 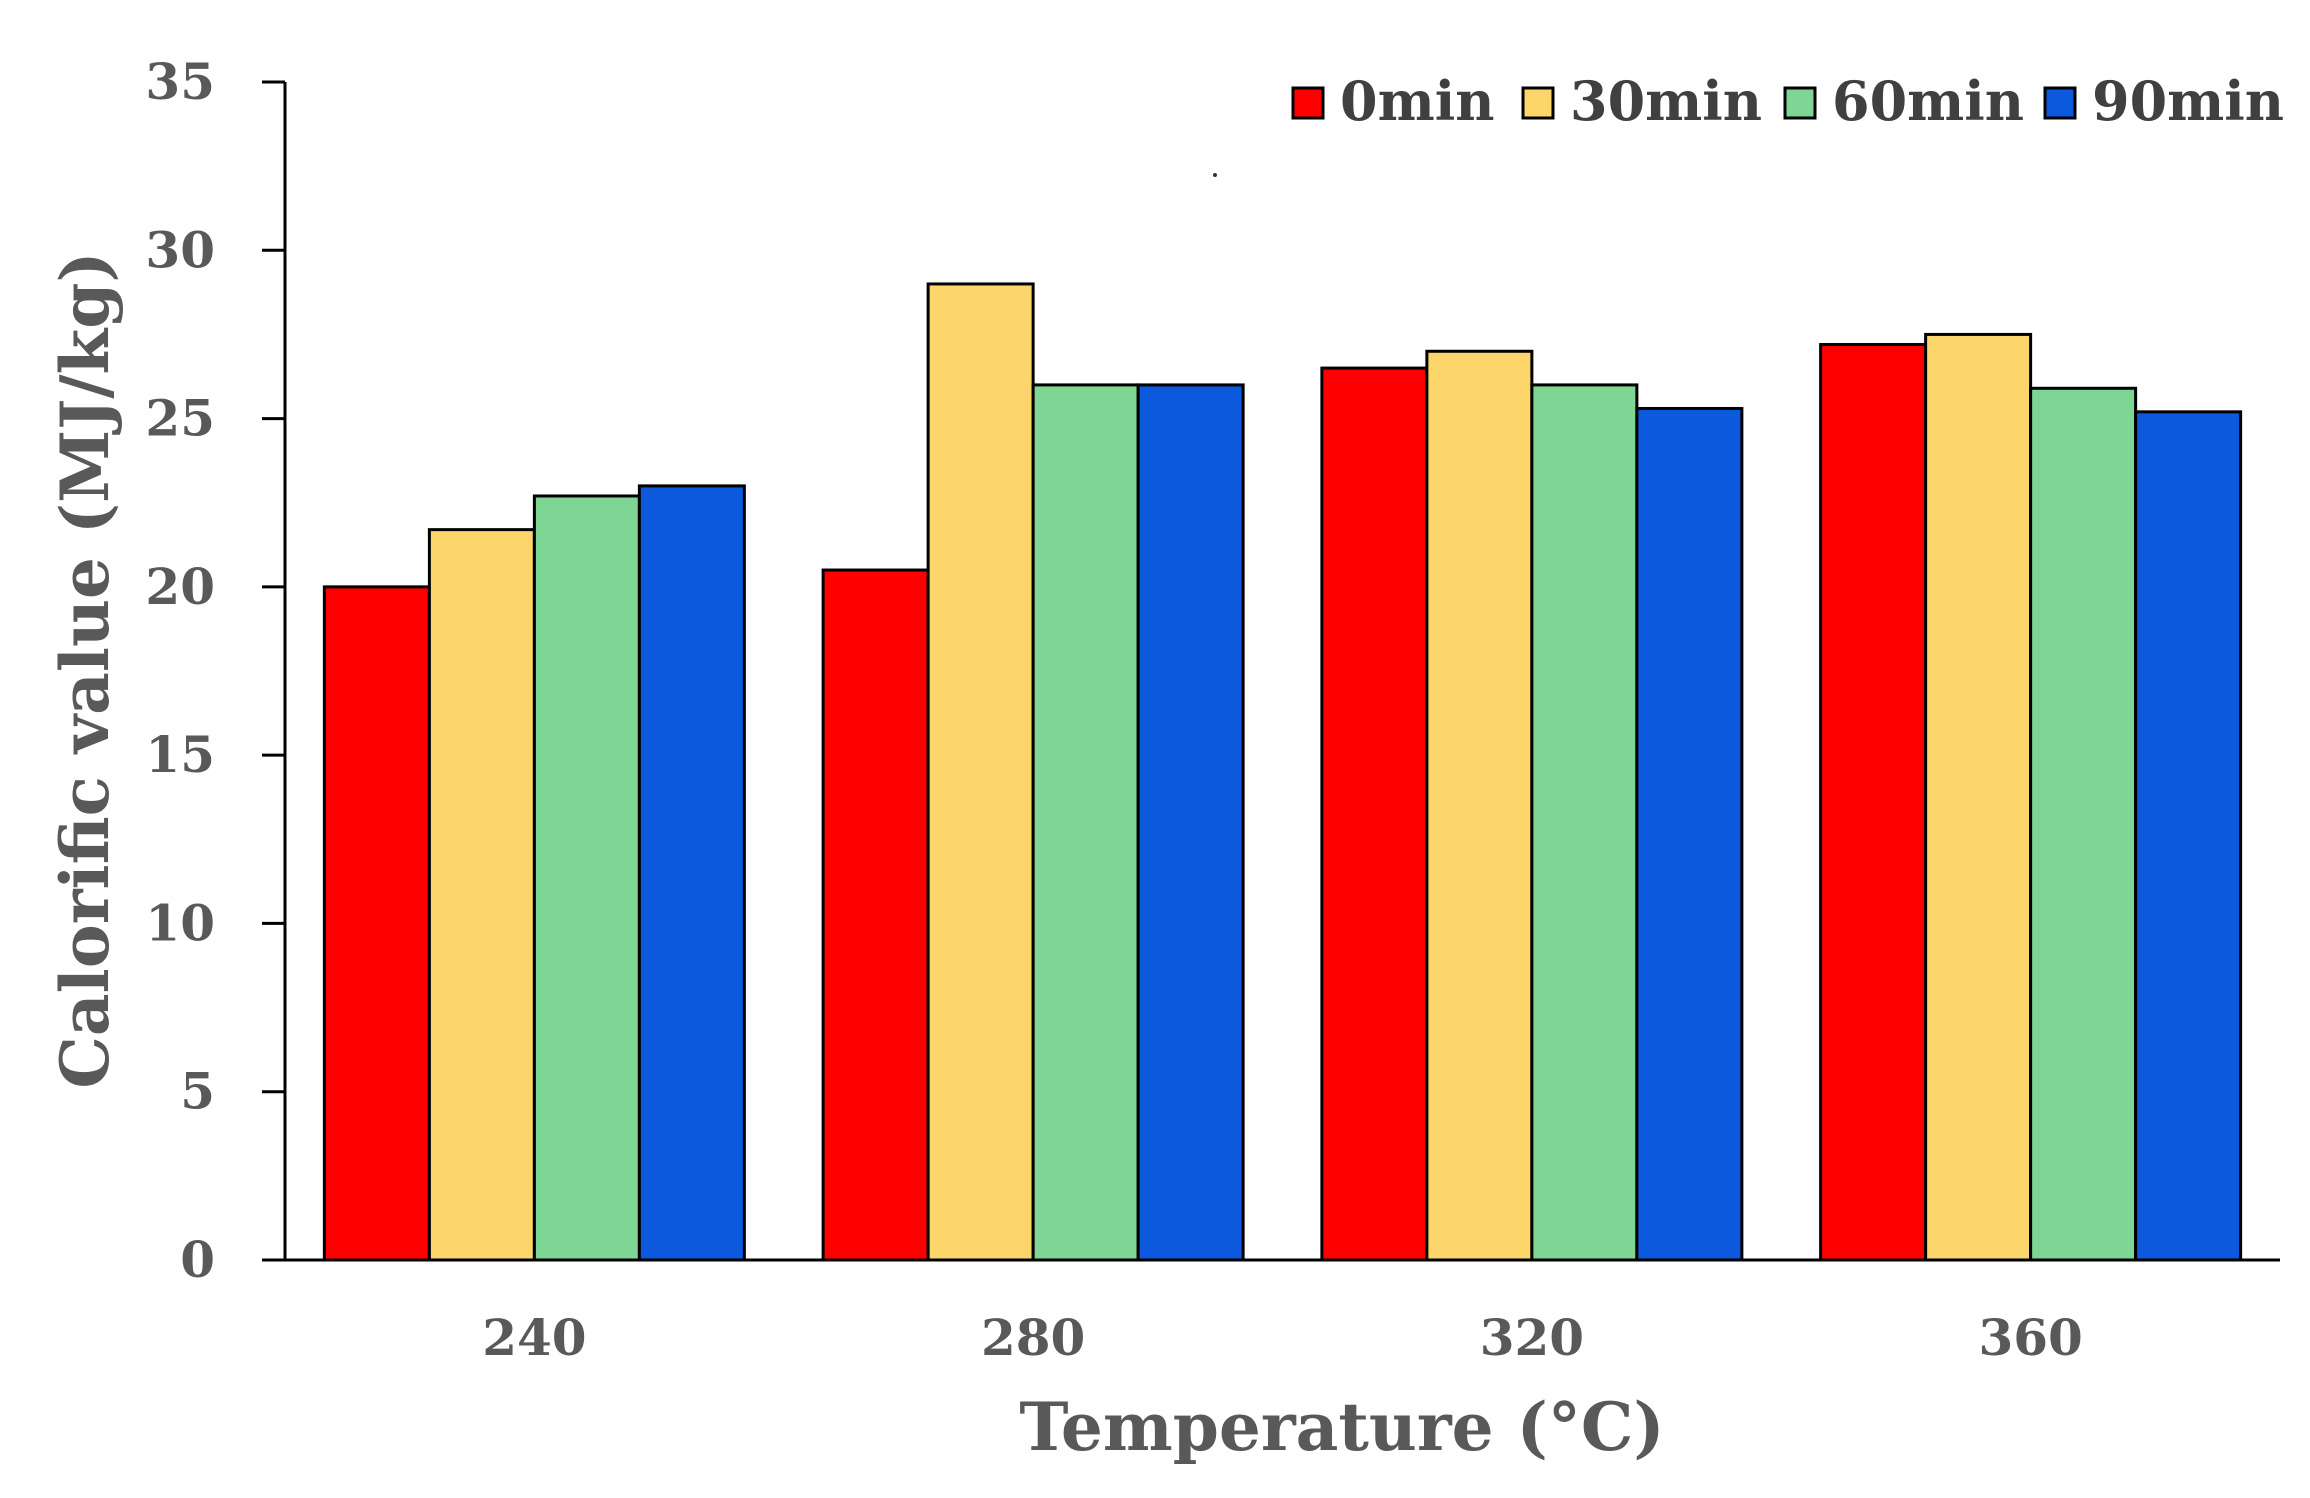 What do you see at coordinates (1800, 103) in the screenshot?
I see `legend-swatch-60min` at bounding box center [1800, 103].